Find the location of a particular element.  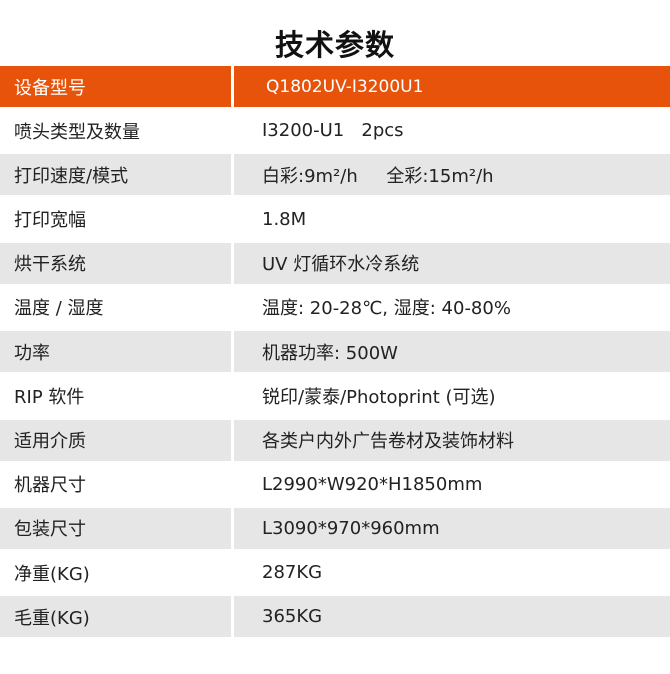

row-value: 白彩:9m²/h 全彩:15m²/h is located at coordinates (452, 175).